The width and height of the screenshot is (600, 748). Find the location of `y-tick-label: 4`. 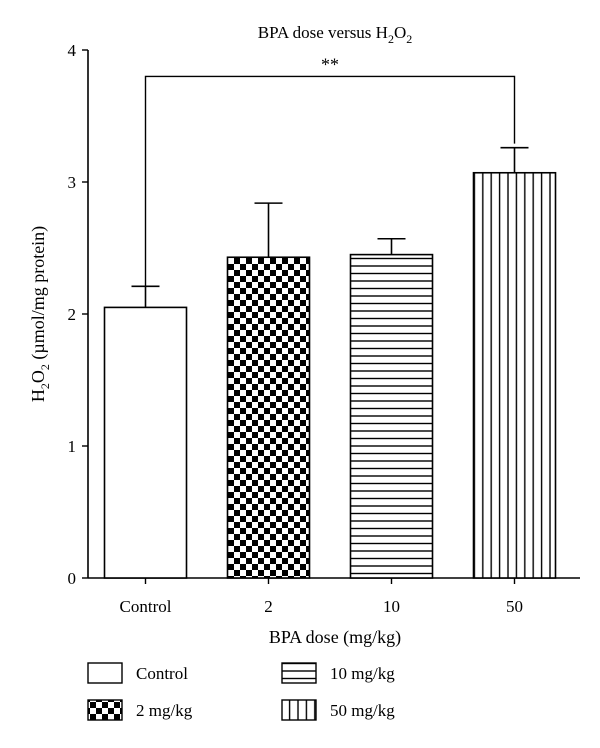

y-tick-label: 4 is located at coordinates (72, 50).